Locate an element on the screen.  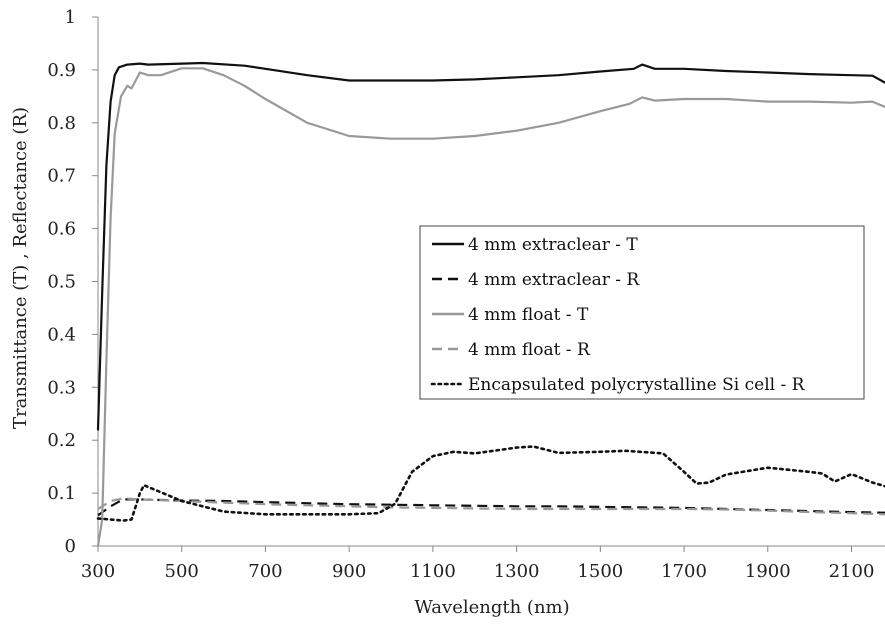
y-axis-ticks: 0 0.1 0.2 0.3 0.4 0.5 0.6 0.7 0.8 0.9 1 is located at coordinates (72, 282).